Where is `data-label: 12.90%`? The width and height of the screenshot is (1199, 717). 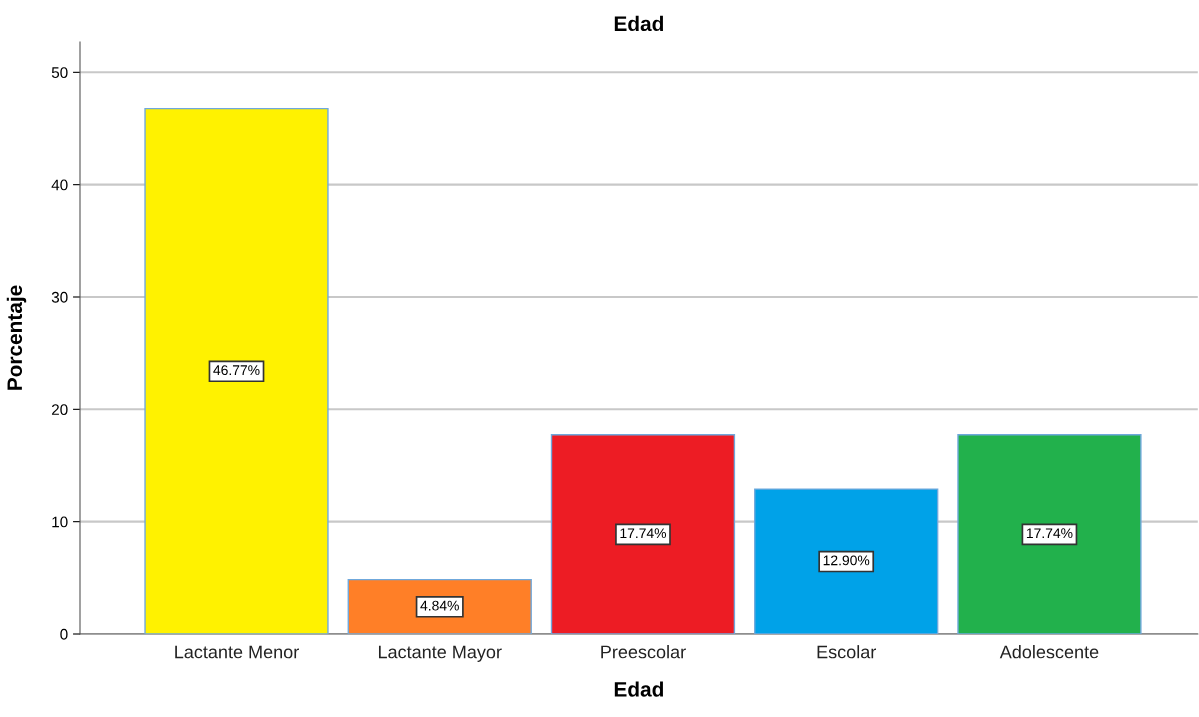
data-label: 12.90% is located at coordinates (846, 560).